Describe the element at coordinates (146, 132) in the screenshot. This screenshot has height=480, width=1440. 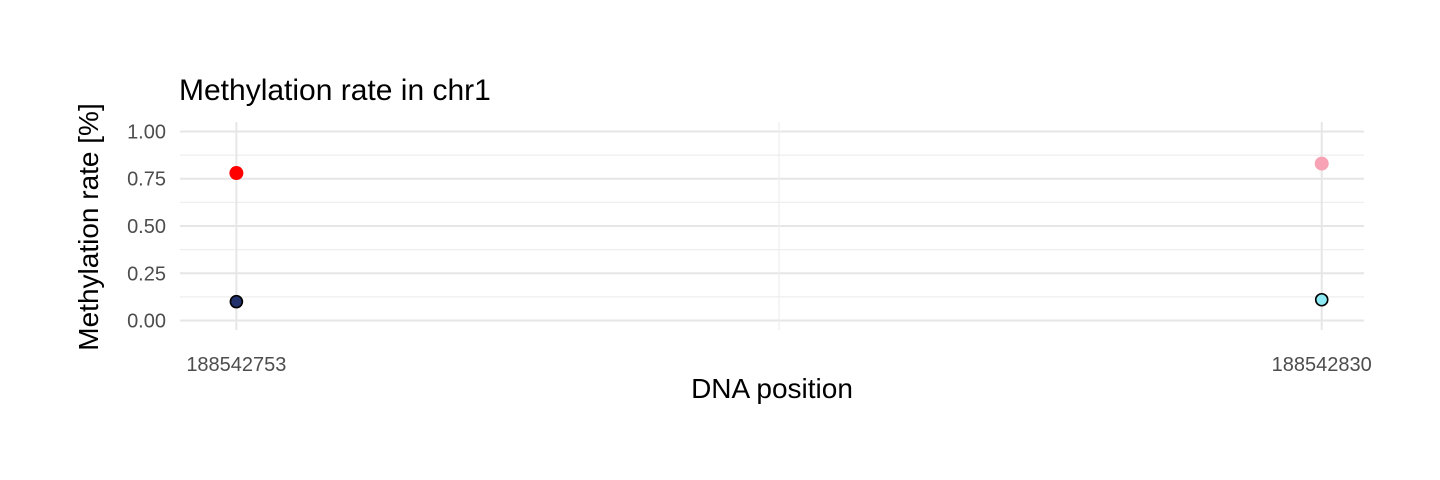
I see `y-tick-label: 1.00` at that location.